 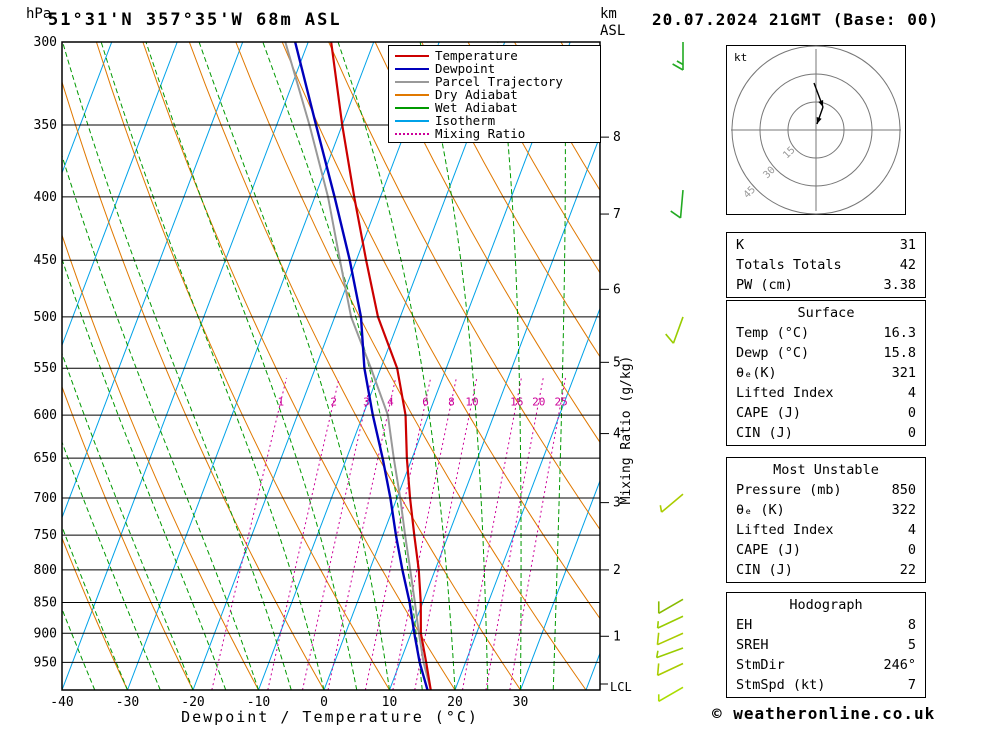 What do you see at coordinates (907, 570) in the screenshot?
I see `stat-value: 22` at bounding box center [907, 570].